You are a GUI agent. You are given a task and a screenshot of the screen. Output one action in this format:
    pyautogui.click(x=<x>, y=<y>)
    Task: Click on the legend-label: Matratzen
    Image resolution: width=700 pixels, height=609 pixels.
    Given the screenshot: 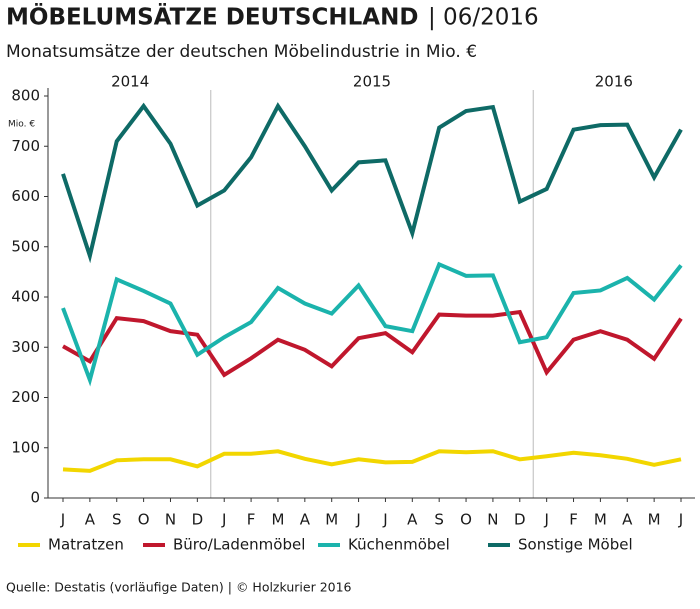 What is the action you would take?
    pyautogui.click(x=86, y=545)
    